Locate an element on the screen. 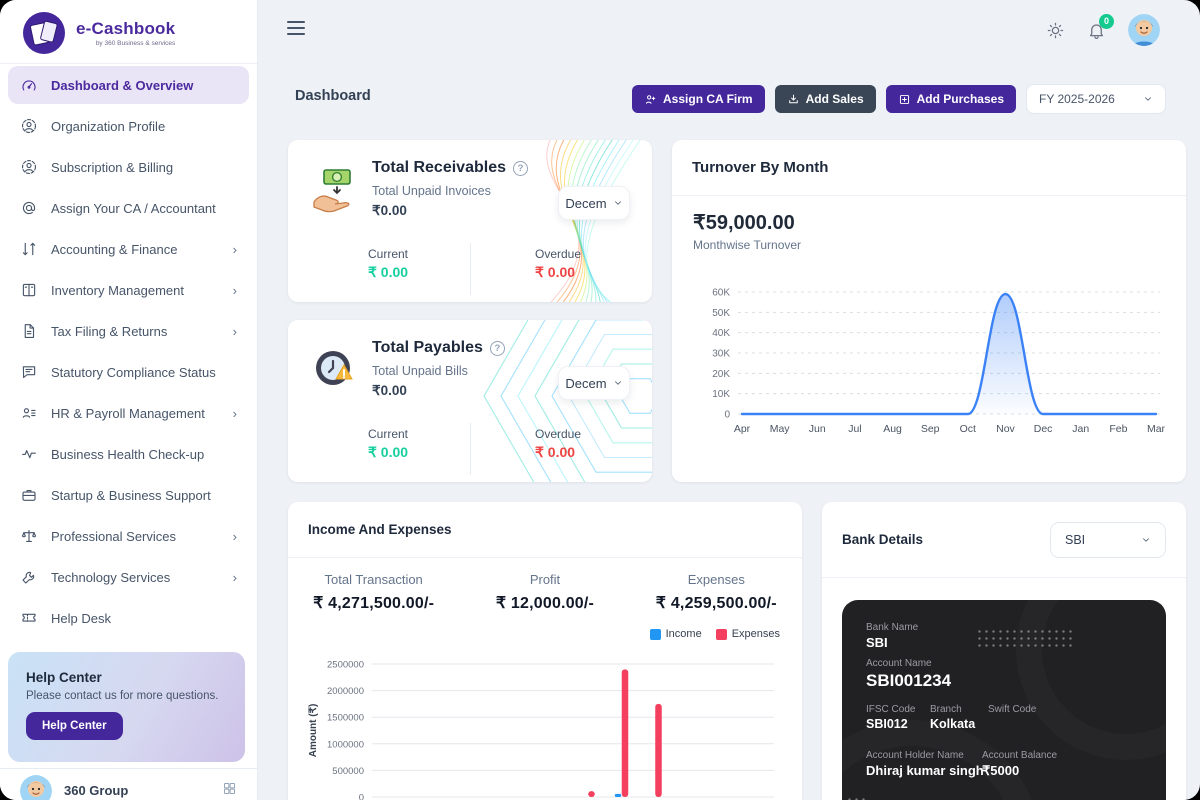  help-center-button: Help Center is located at coordinates (74, 726).